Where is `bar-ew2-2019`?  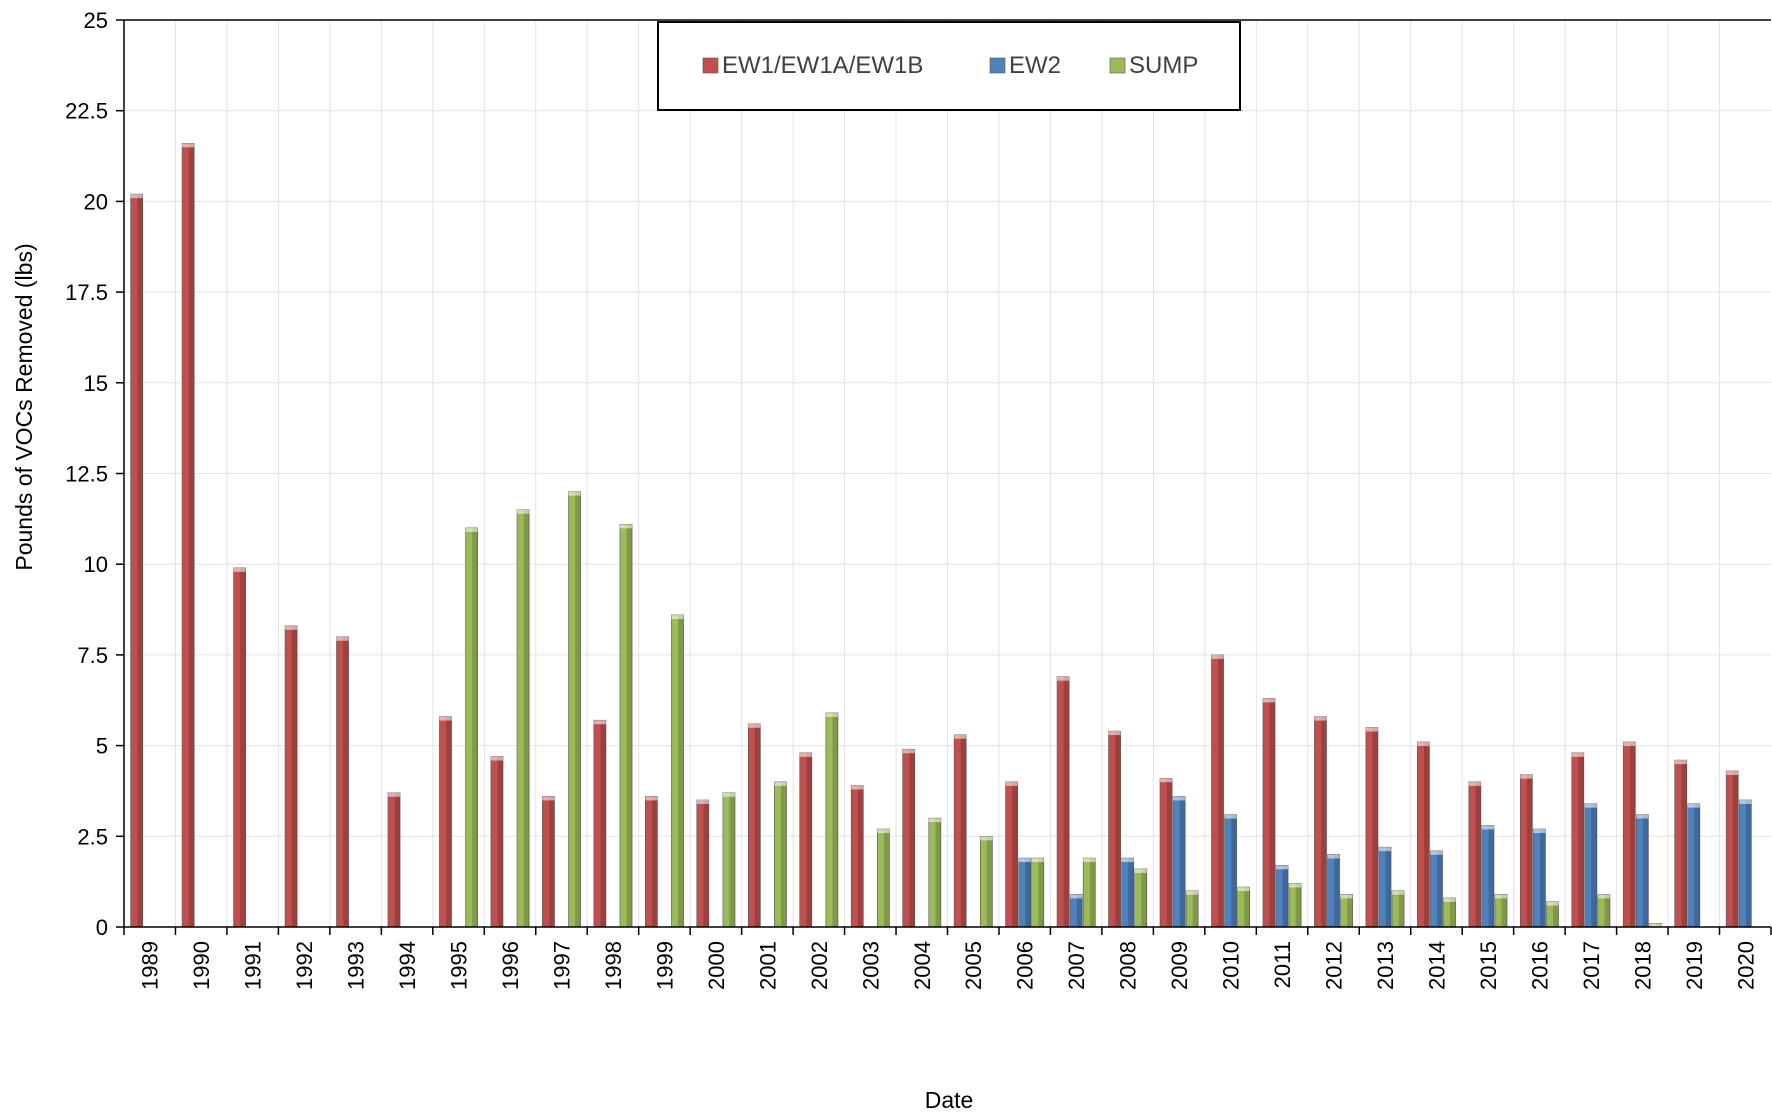 bar-ew2-2019 is located at coordinates (1694, 865).